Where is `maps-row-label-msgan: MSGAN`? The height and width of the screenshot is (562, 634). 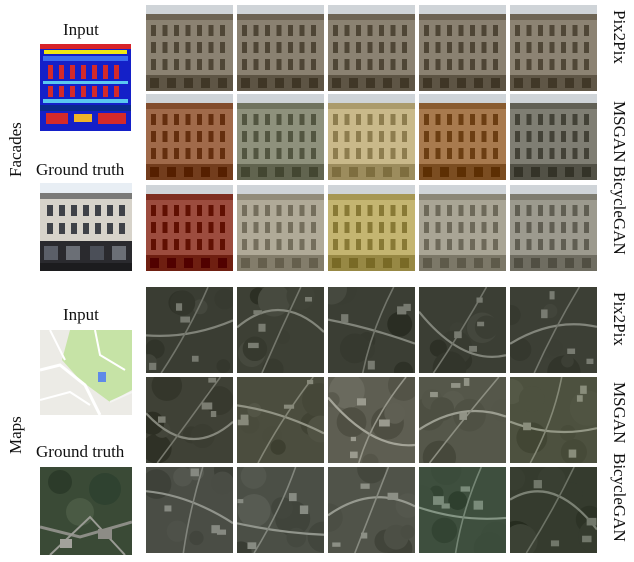 maps-row-label-msgan: MSGAN is located at coordinates (619, 413).